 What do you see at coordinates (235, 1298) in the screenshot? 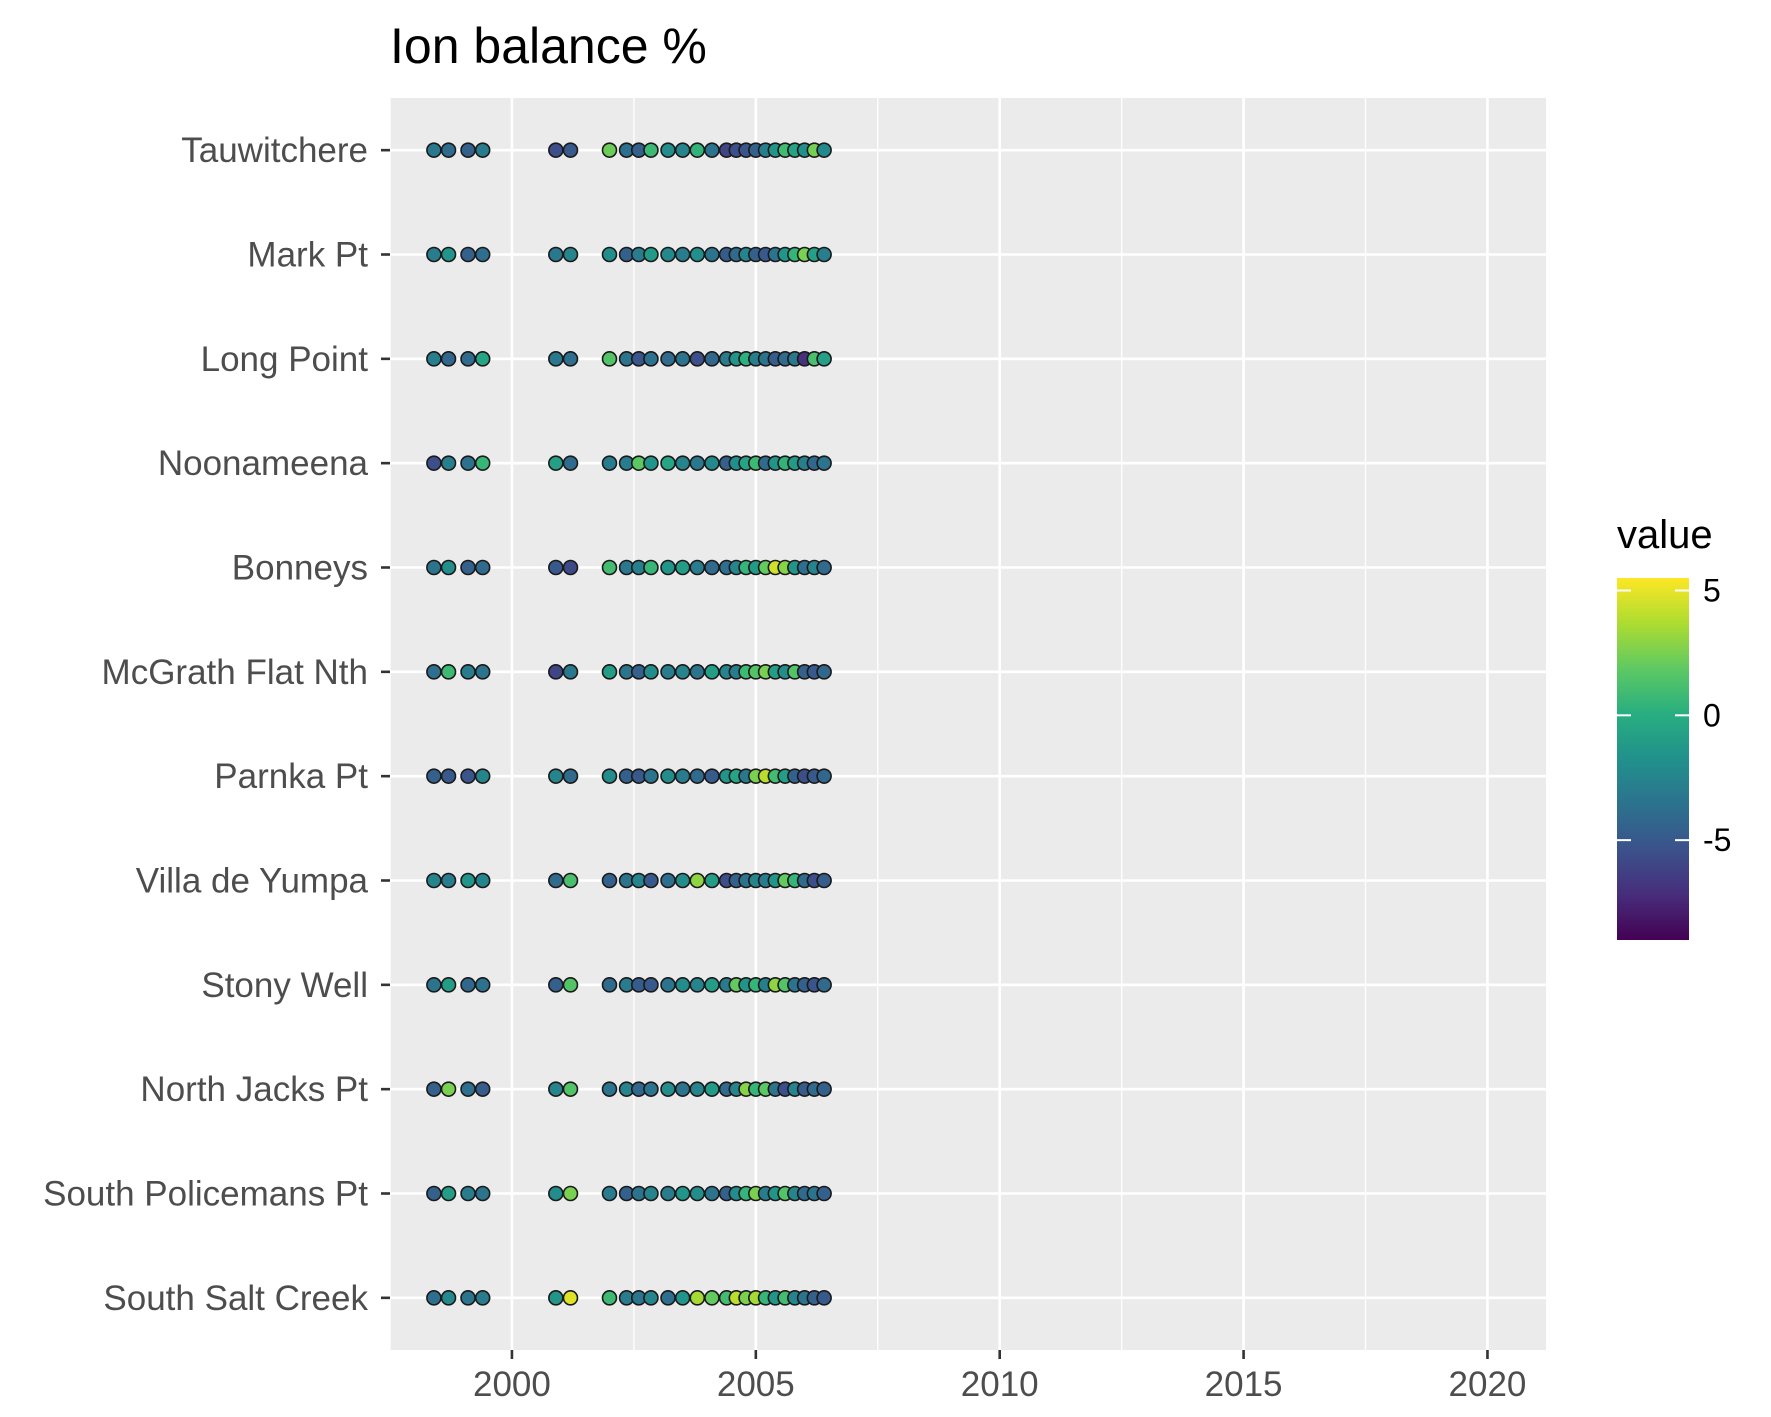
I see `y-tick-label: South Salt Creek` at bounding box center [235, 1298].